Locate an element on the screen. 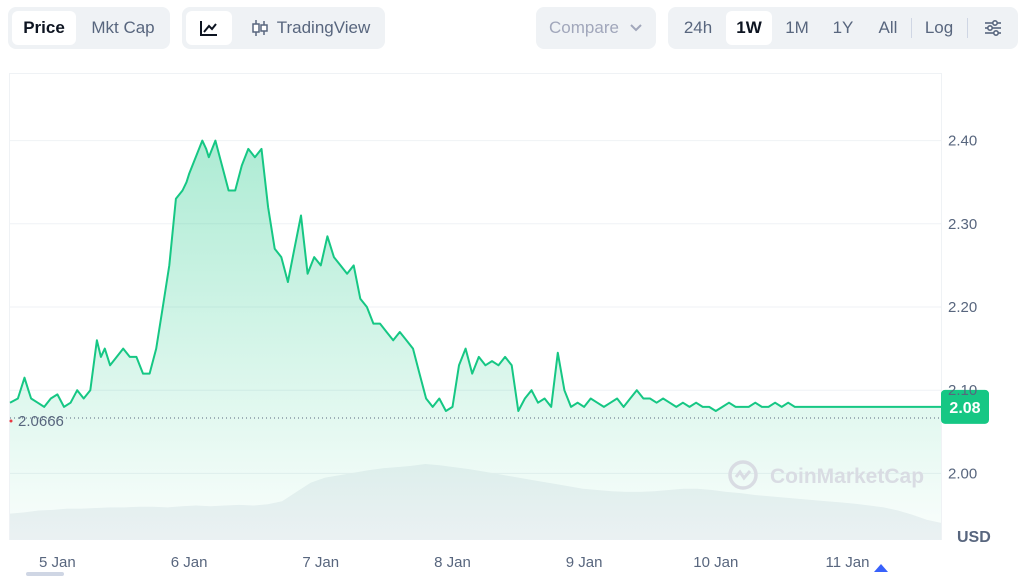  current-price-label: 2.08 is located at coordinates (964, 408).